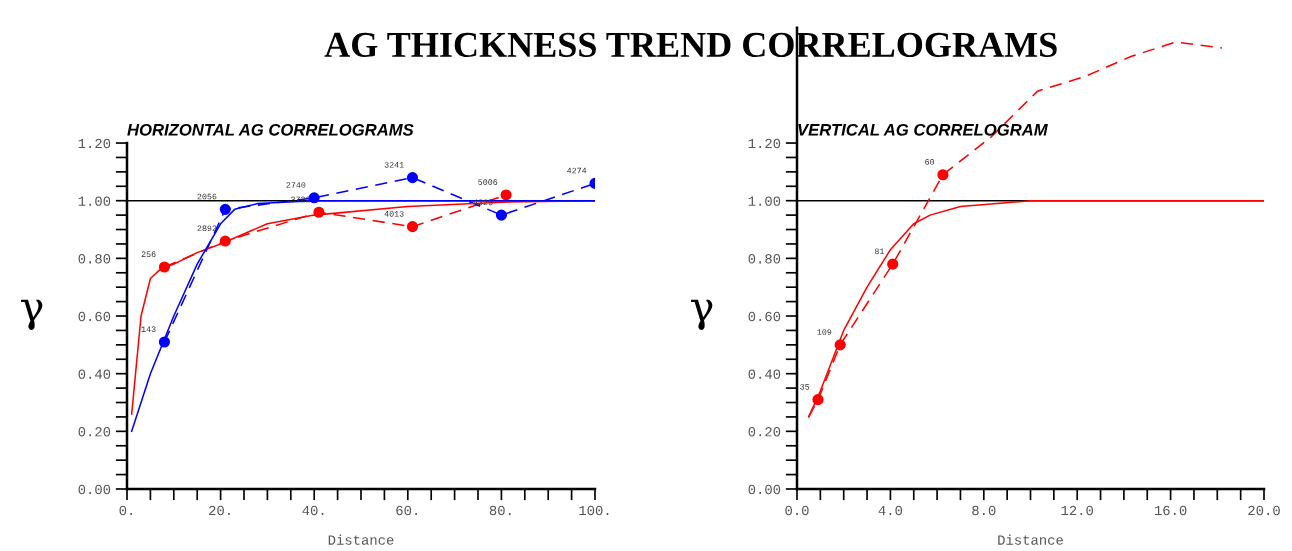  I want to click on annotation: 4323, so click(483, 202).